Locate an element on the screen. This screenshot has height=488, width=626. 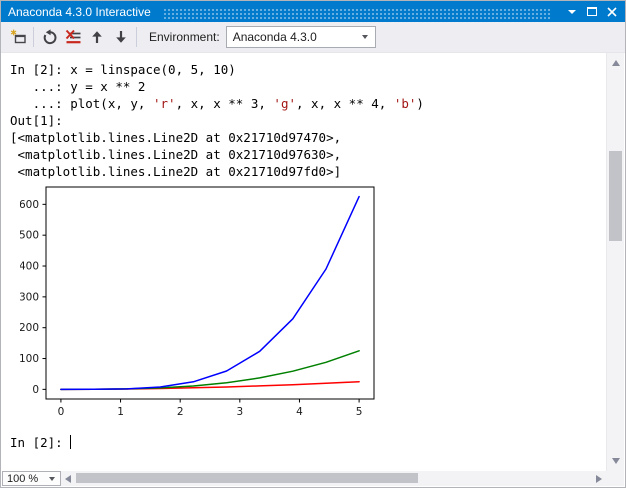
bottom-bar: 100 % is located at coordinates (313, 478).